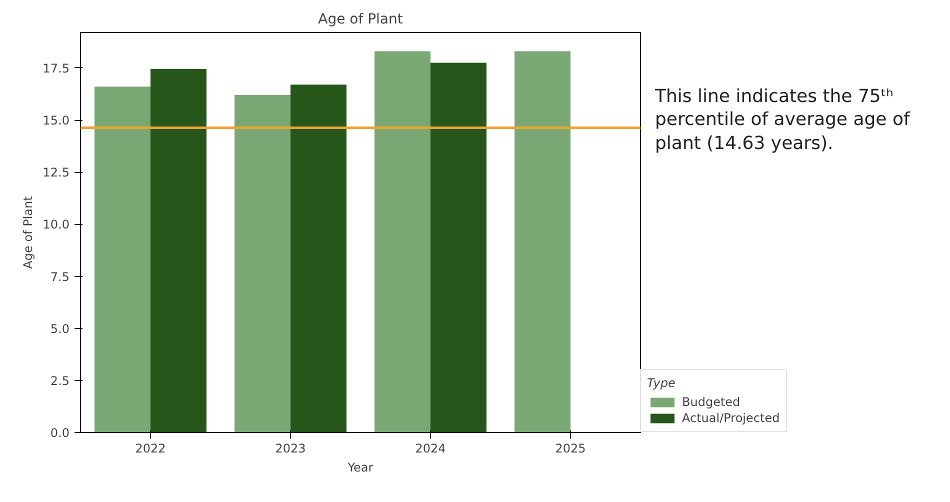 This screenshot has width=950, height=502. What do you see at coordinates (27, 232) in the screenshot?
I see `y-axis-title: Age of Plant` at bounding box center [27, 232].